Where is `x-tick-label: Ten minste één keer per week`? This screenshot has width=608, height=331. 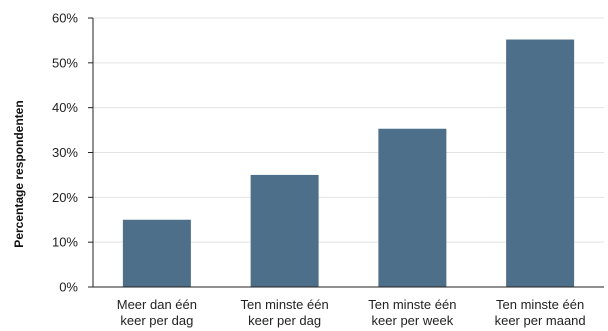 x-tick-label: Ten minste één keer per week is located at coordinates (412, 312).